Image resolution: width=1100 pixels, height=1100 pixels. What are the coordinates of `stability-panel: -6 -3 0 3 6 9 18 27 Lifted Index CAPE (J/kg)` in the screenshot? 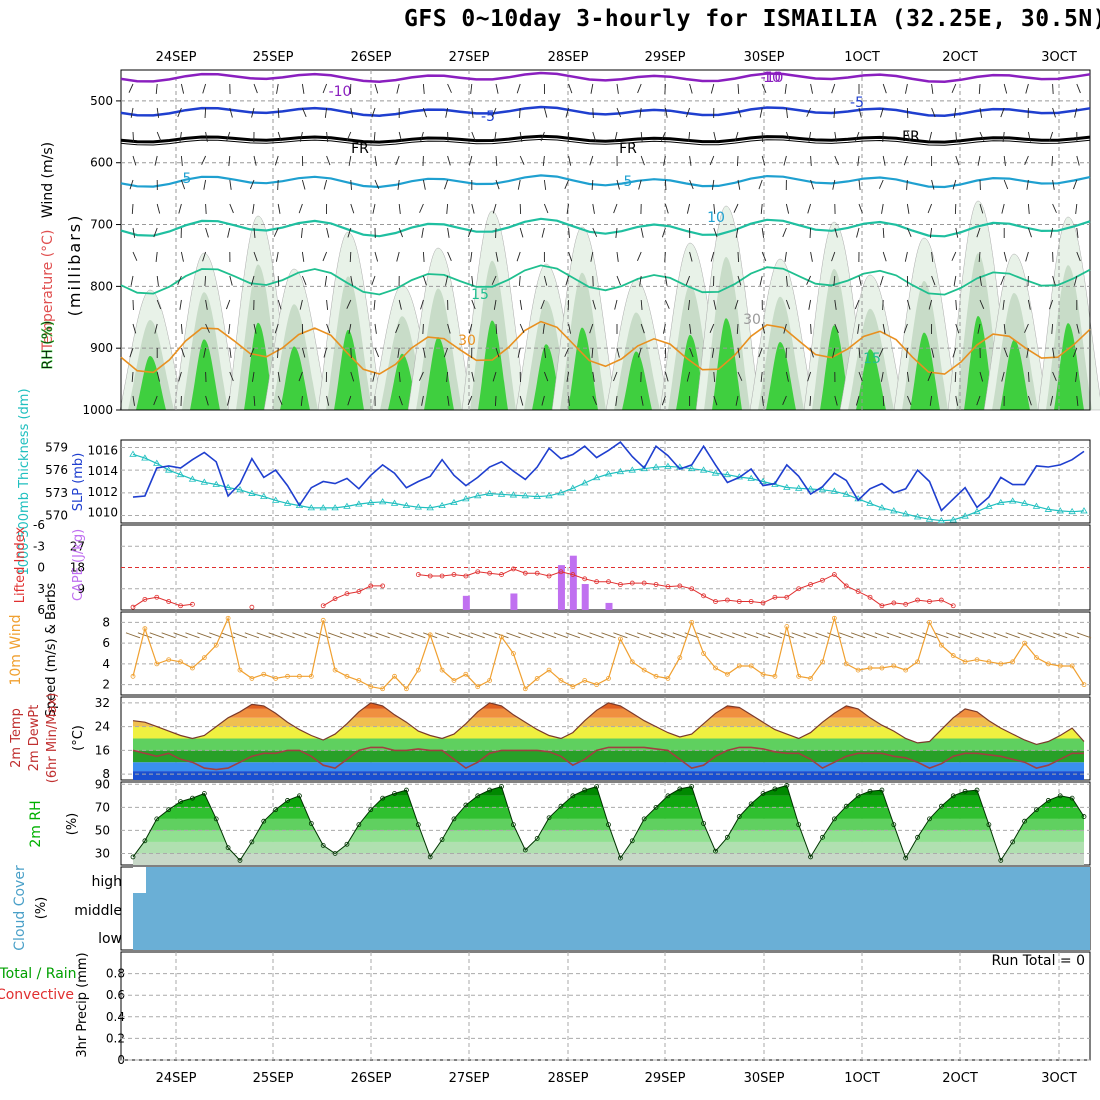 It's located at (552, 567).